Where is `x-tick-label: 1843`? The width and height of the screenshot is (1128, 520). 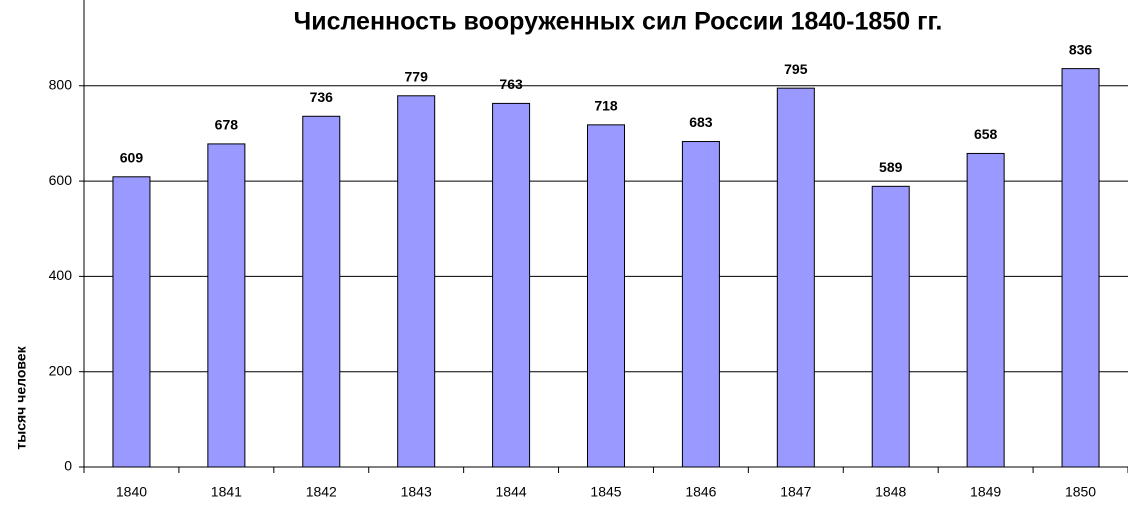
x-tick-label: 1843 is located at coordinates (416, 492).